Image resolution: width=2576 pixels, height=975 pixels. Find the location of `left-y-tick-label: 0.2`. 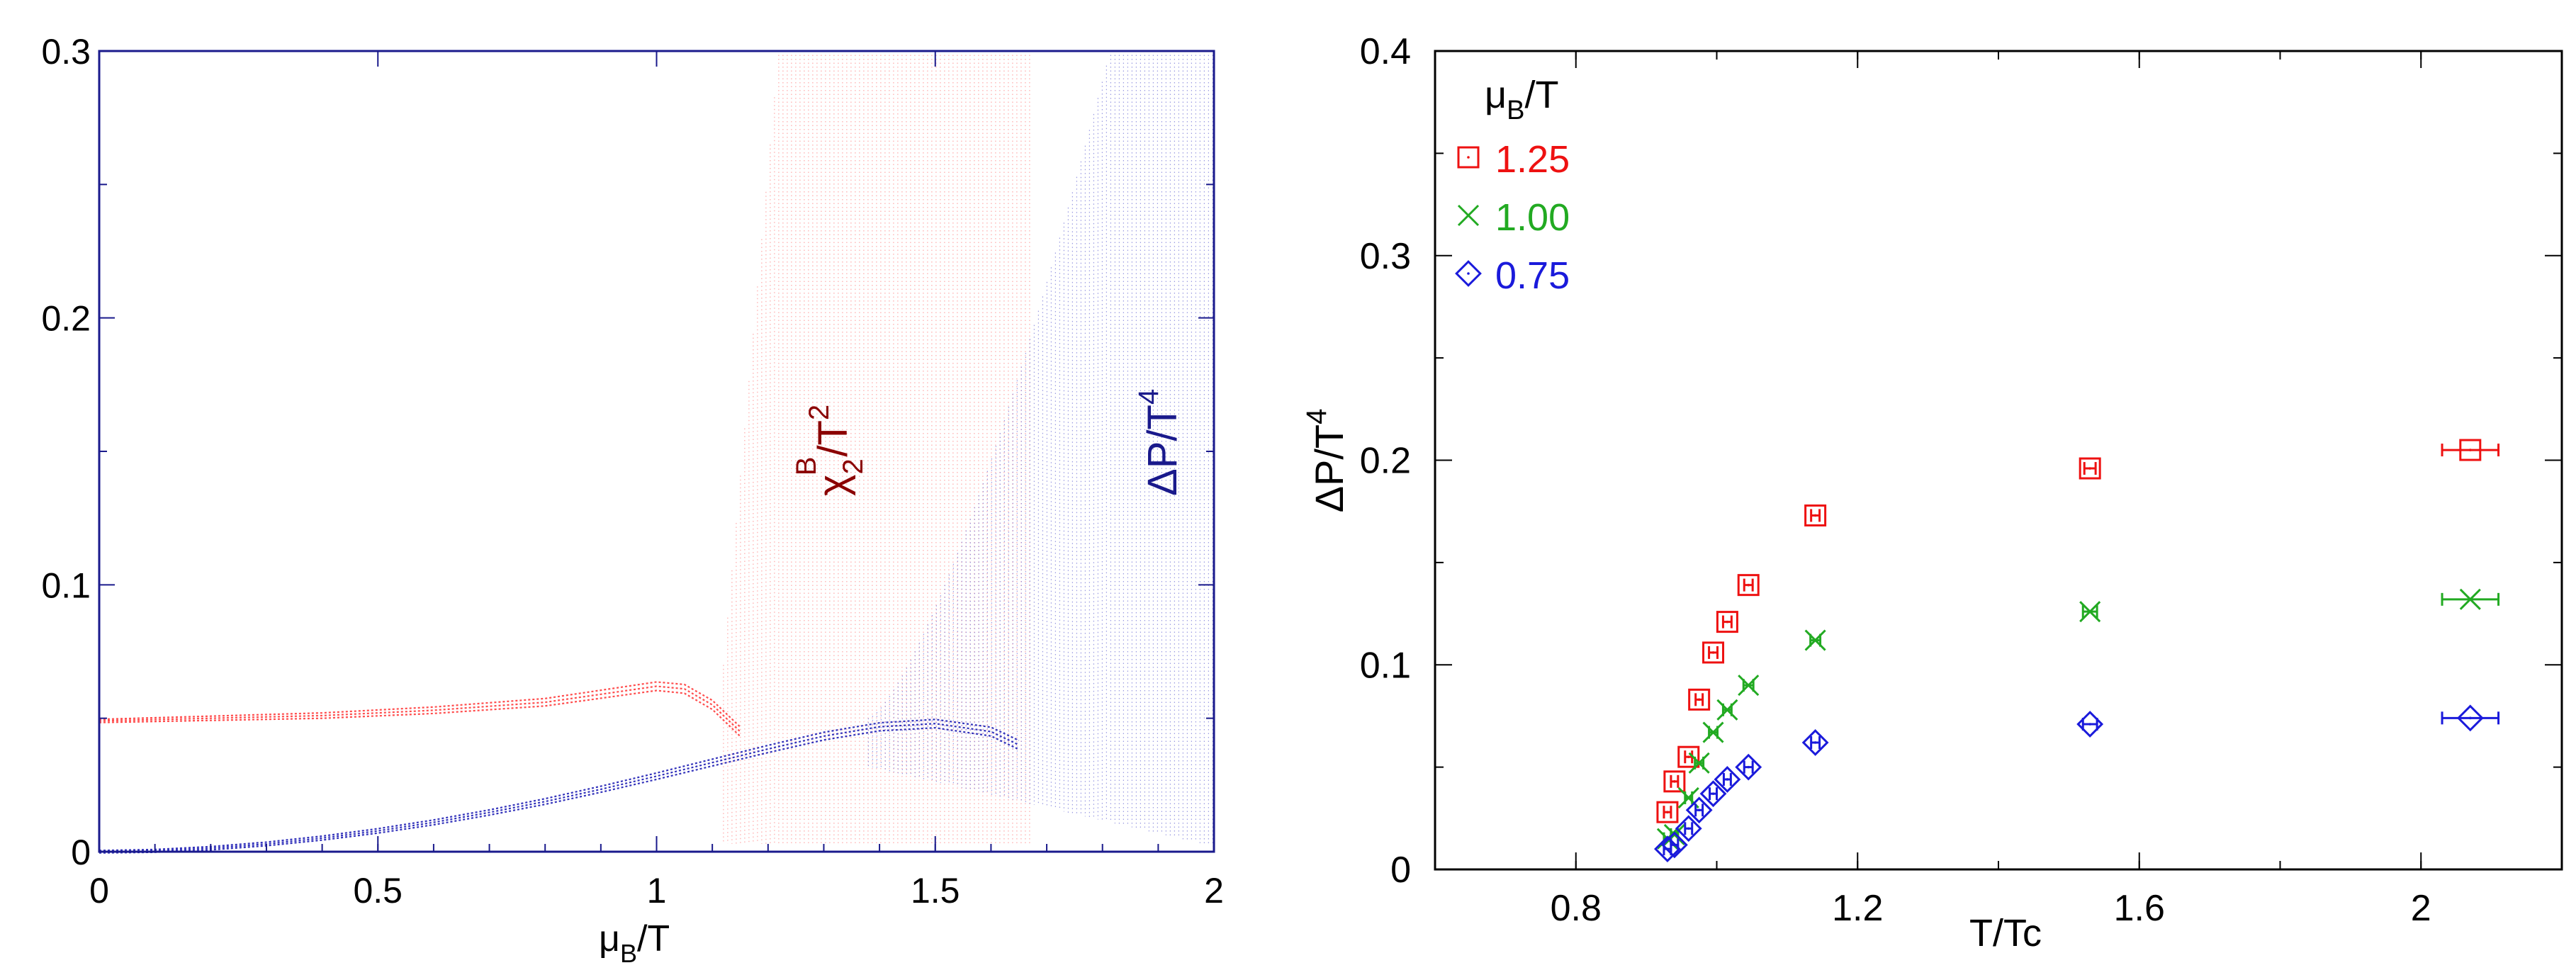

left-y-tick-label: 0.2 is located at coordinates (66, 319).